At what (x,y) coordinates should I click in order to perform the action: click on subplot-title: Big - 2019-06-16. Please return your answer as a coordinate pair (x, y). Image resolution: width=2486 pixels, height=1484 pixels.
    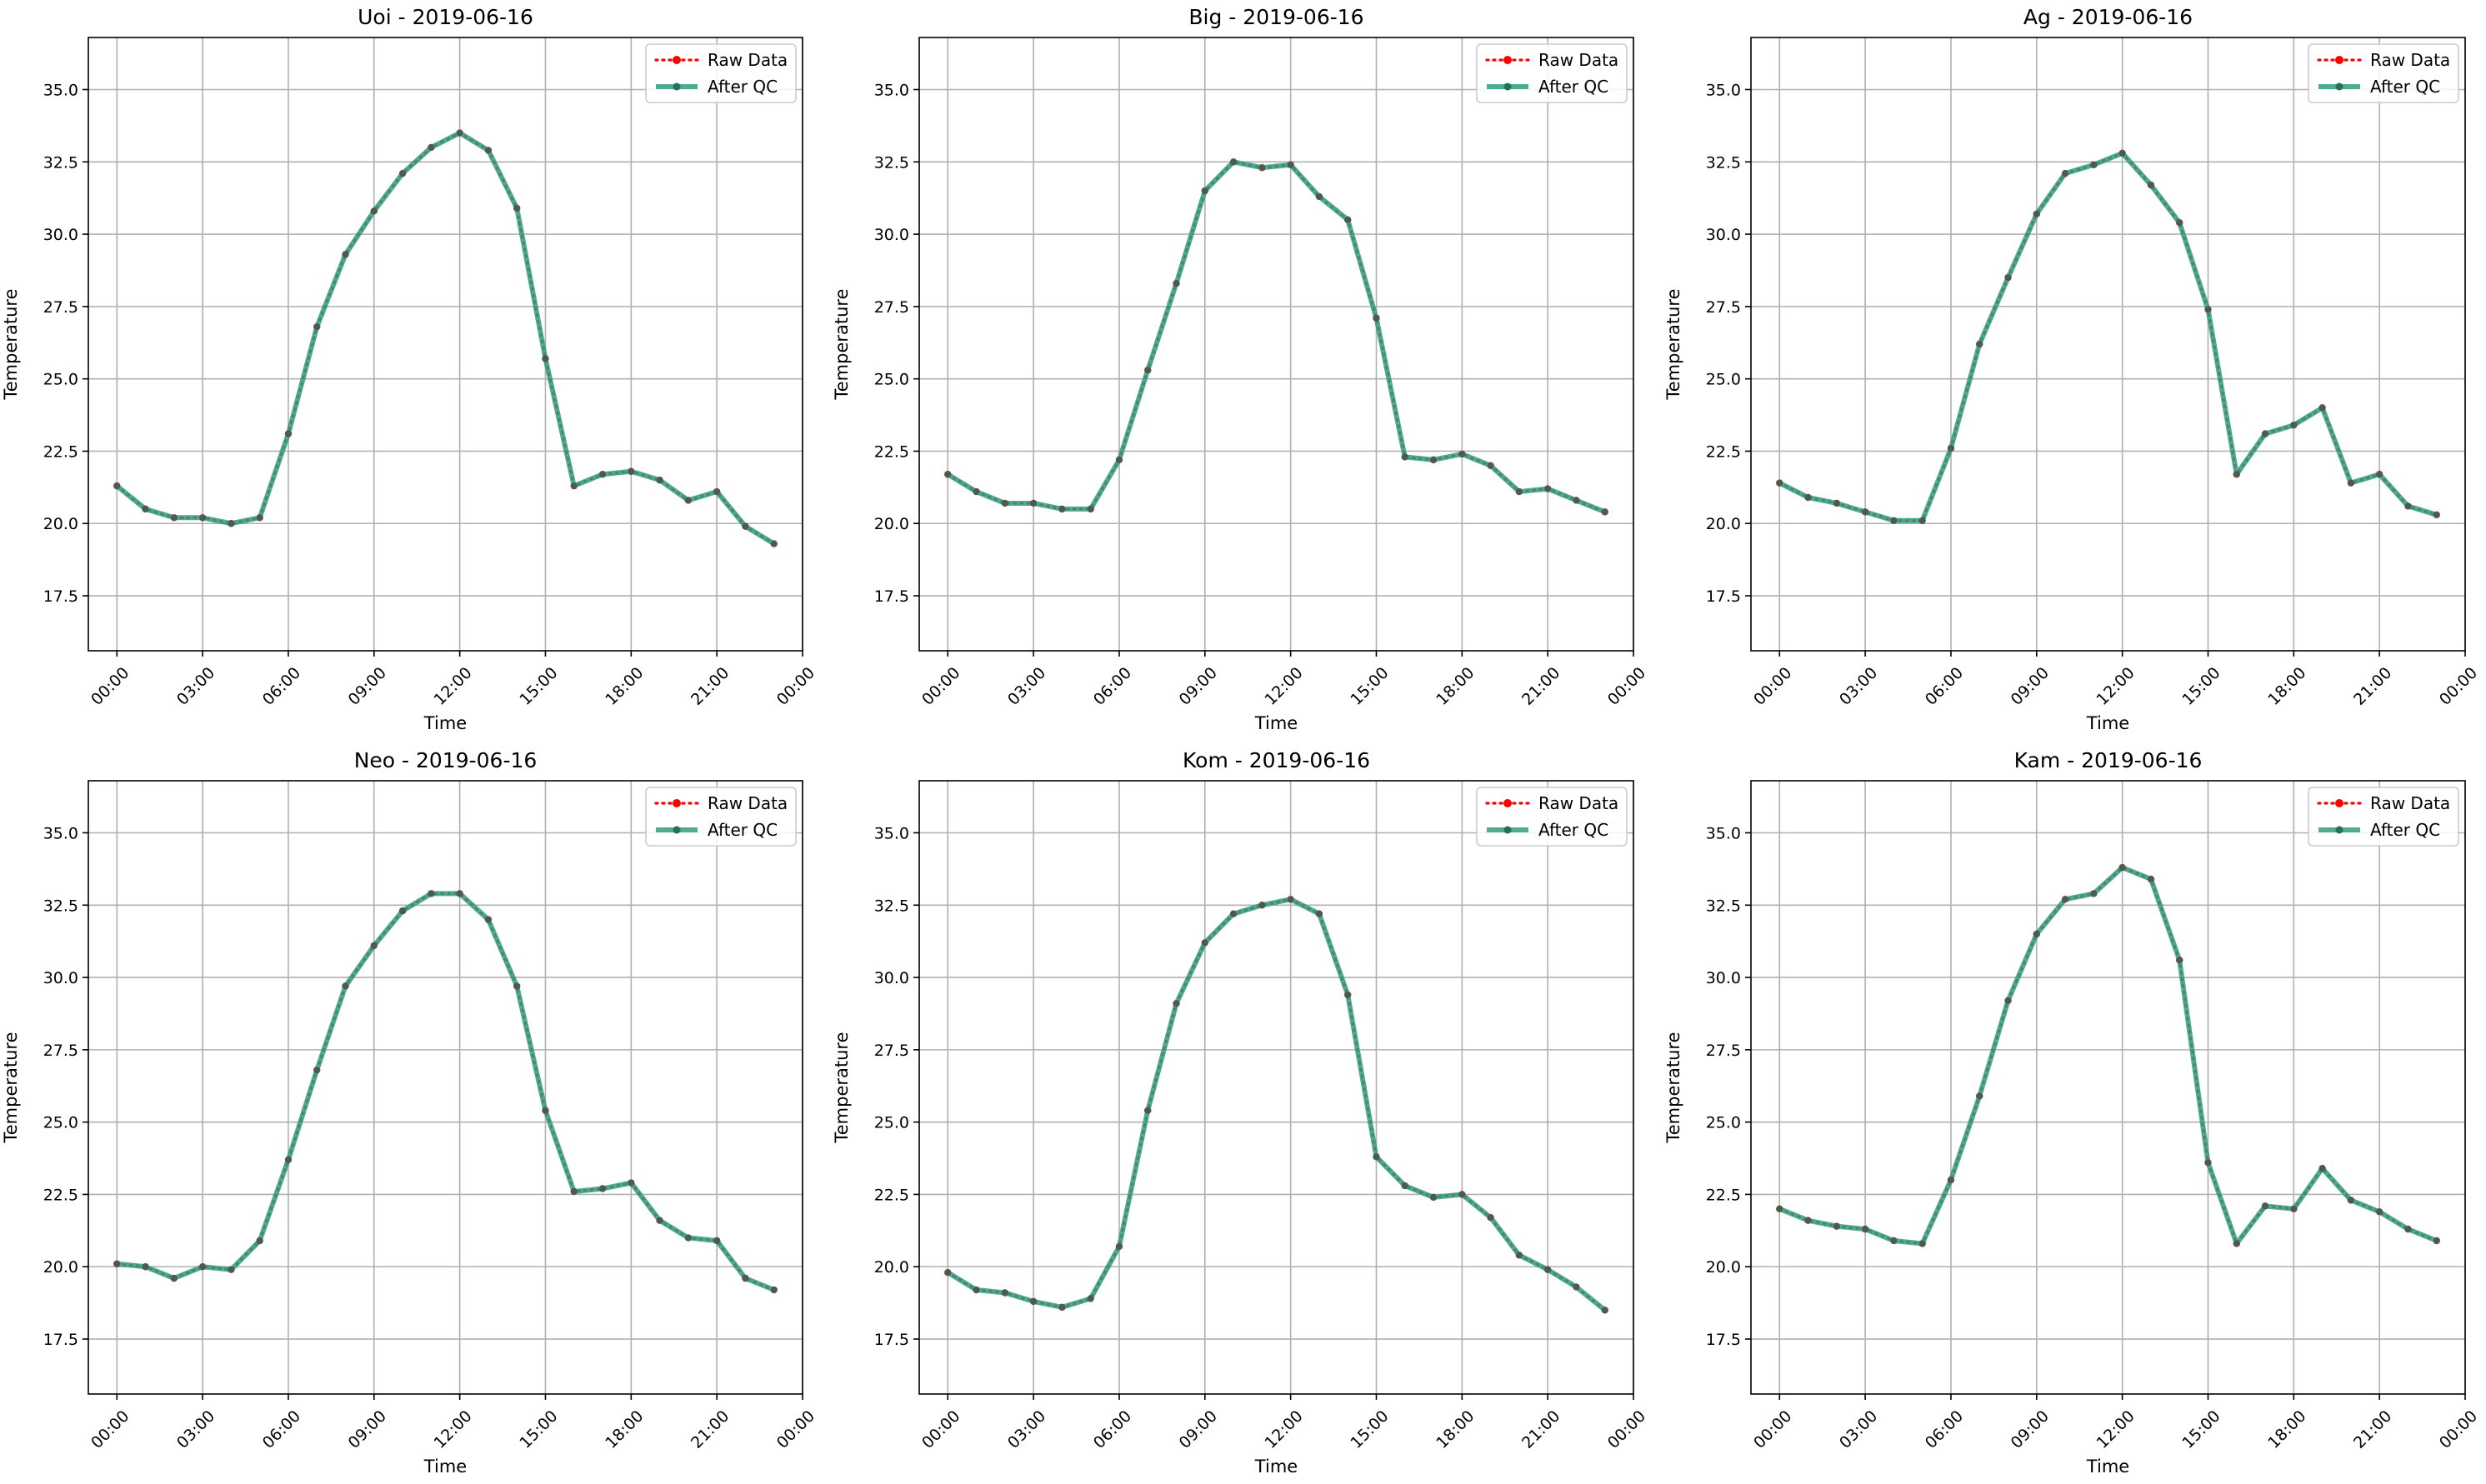
    Looking at the image, I should click on (1275, 17).